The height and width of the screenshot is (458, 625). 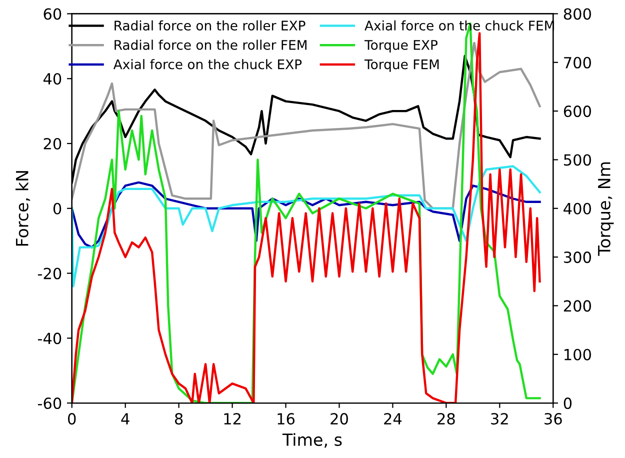 I want to click on x-tick-label: 8, so click(x=178, y=419).